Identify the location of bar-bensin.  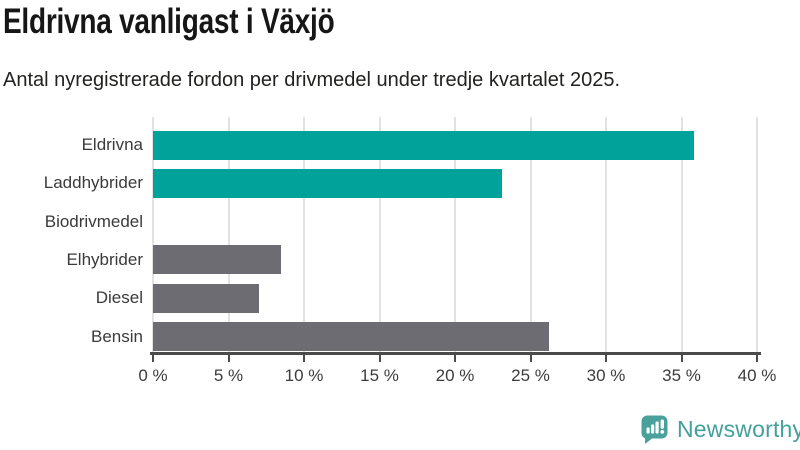
(351, 337).